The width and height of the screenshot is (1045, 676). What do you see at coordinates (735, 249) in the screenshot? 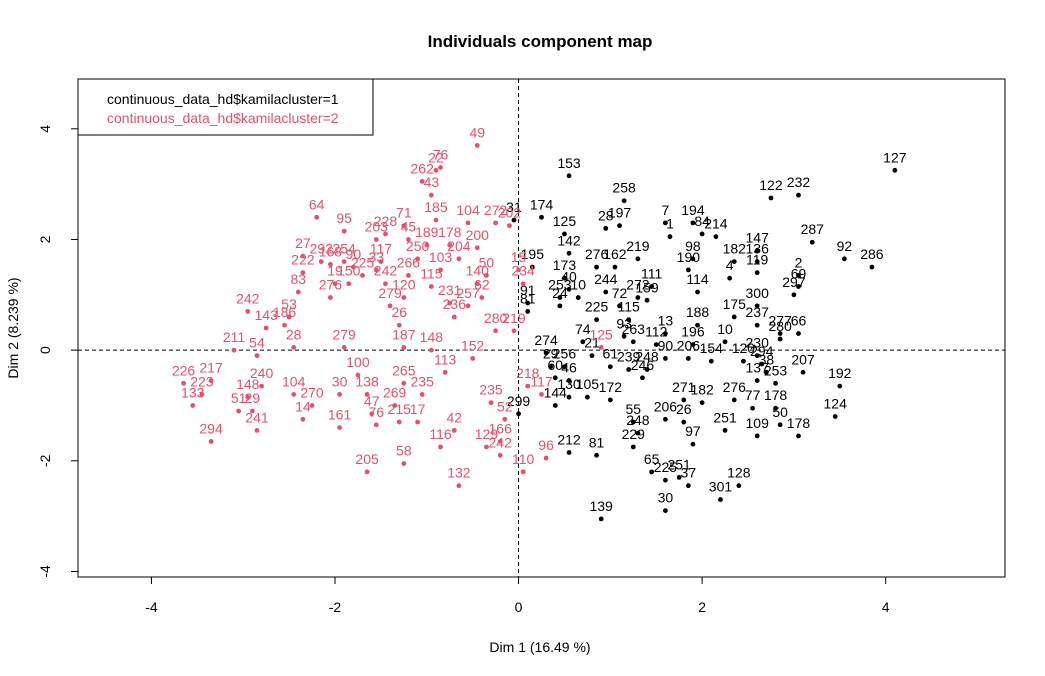
I see `point-label: 182` at bounding box center [735, 249].